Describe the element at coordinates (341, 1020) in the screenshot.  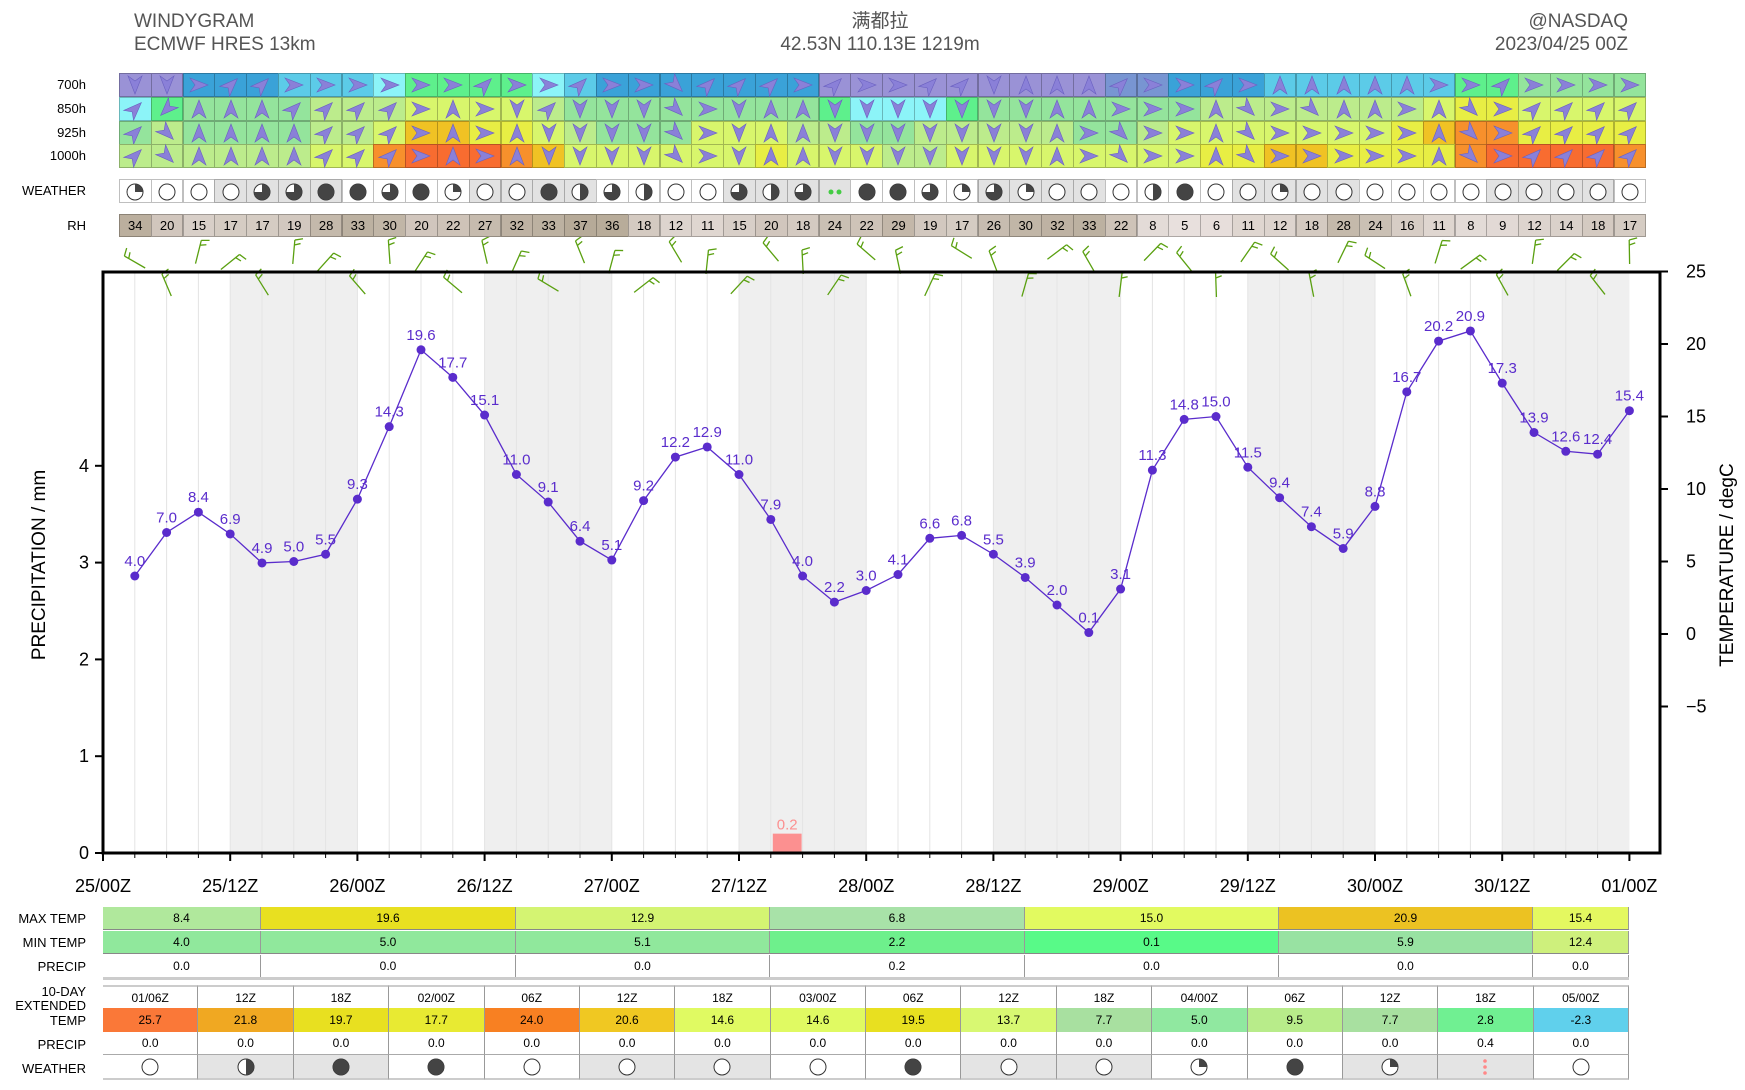
I see `extended-temp-cell: 19.7` at that location.